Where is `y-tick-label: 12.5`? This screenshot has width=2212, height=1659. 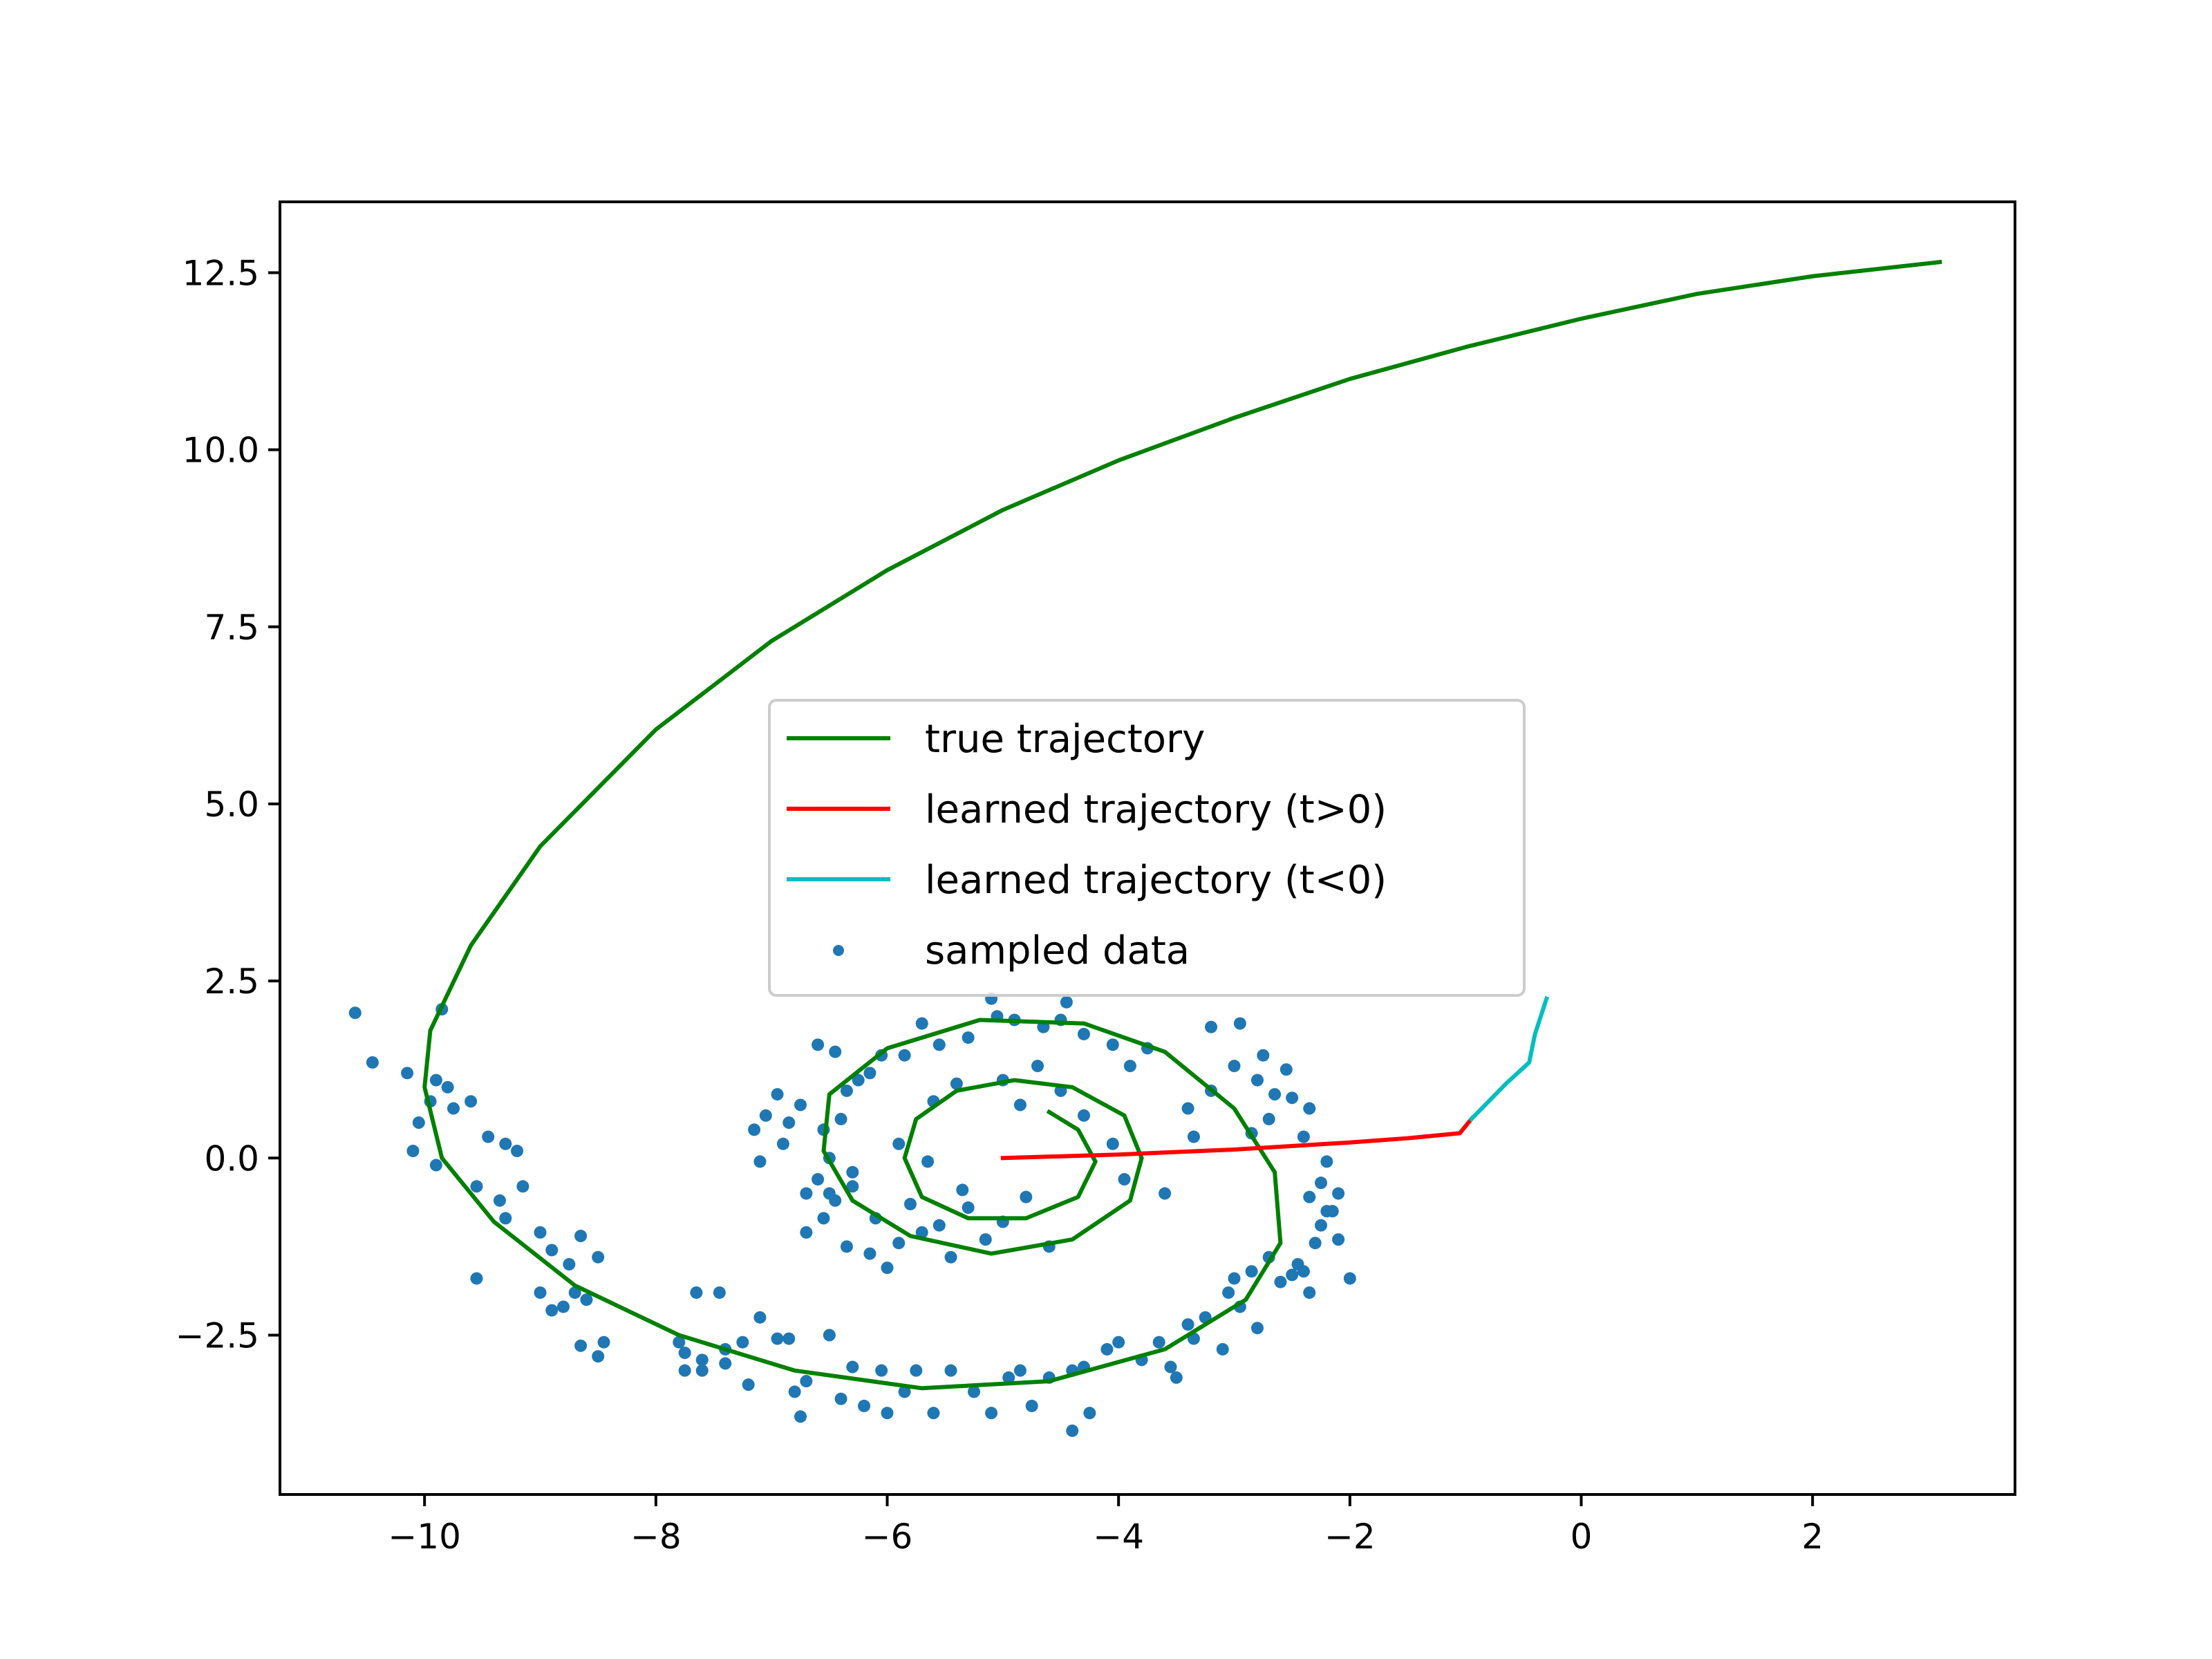 y-tick-label: 12.5 is located at coordinates (221, 273).